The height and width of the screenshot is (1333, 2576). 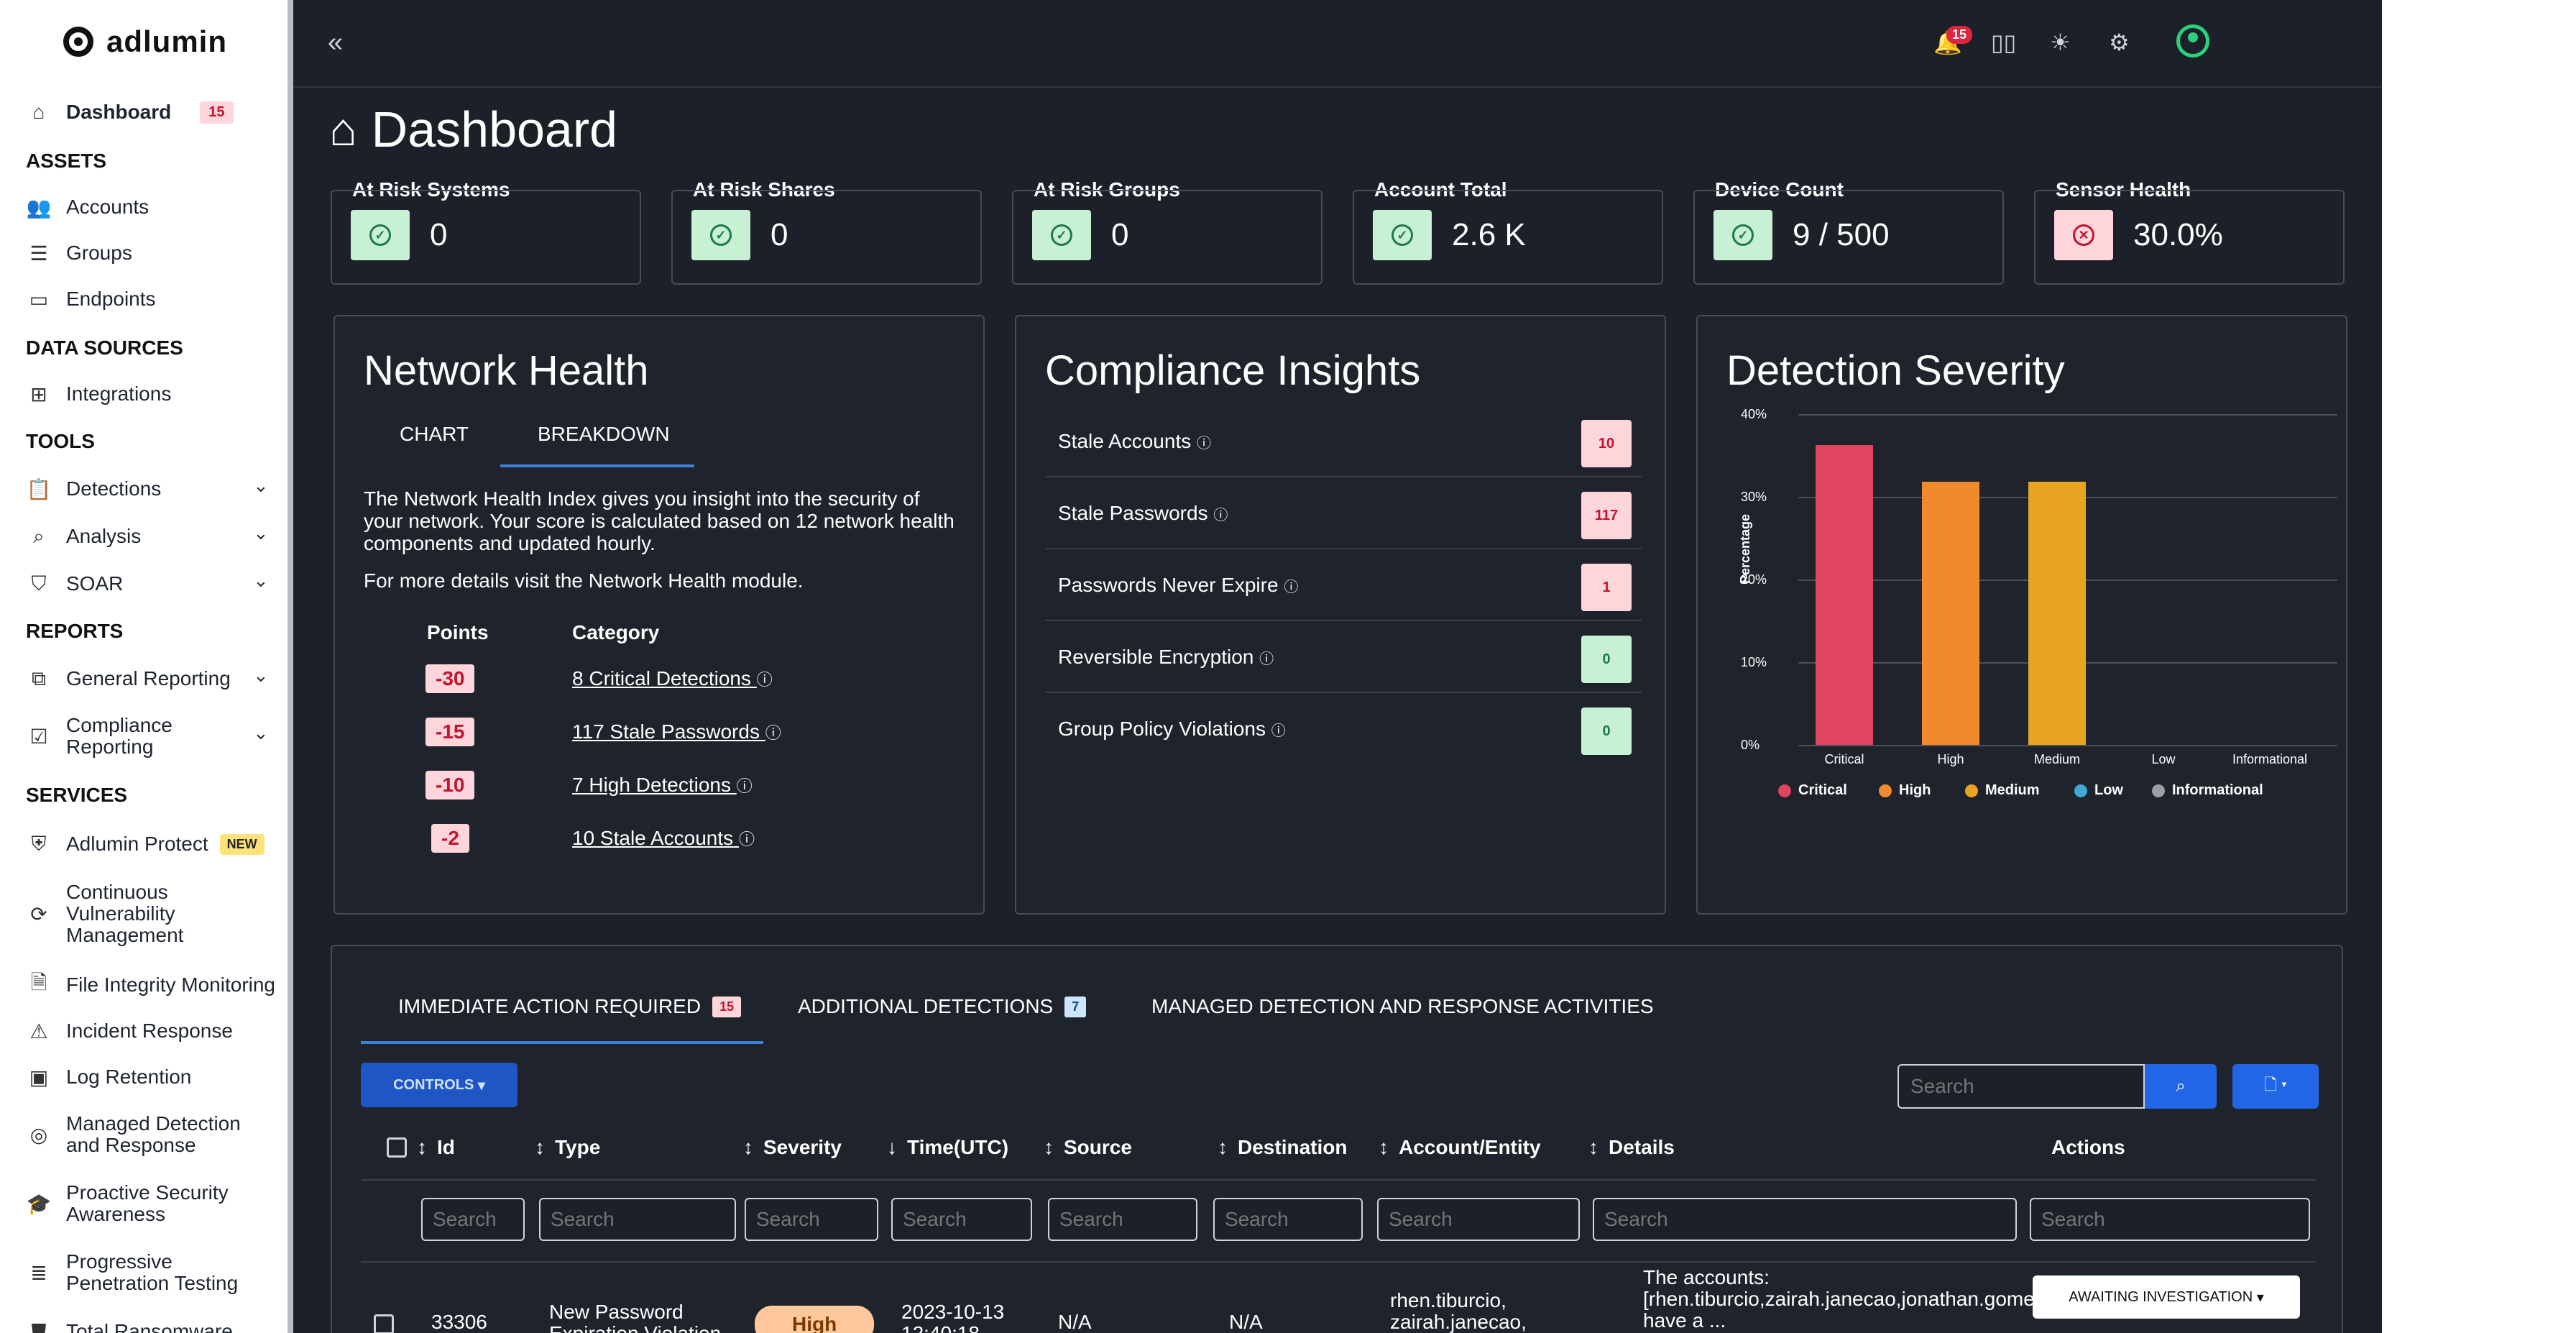 What do you see at coordinates (961, 1219) in the screenshot?
I see `time-search-input` at bounding box center [961, 1219].